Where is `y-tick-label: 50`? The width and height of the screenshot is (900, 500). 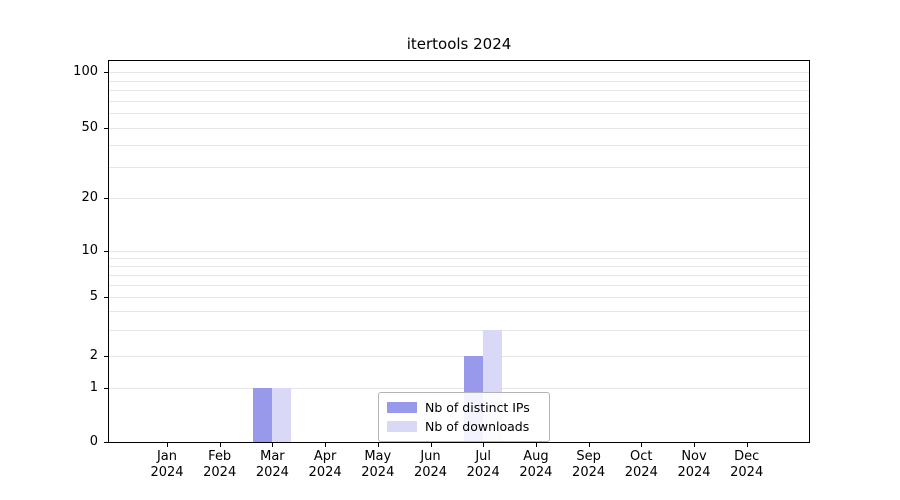
y-tick-label: 50 is located at coordinates (89, 127).